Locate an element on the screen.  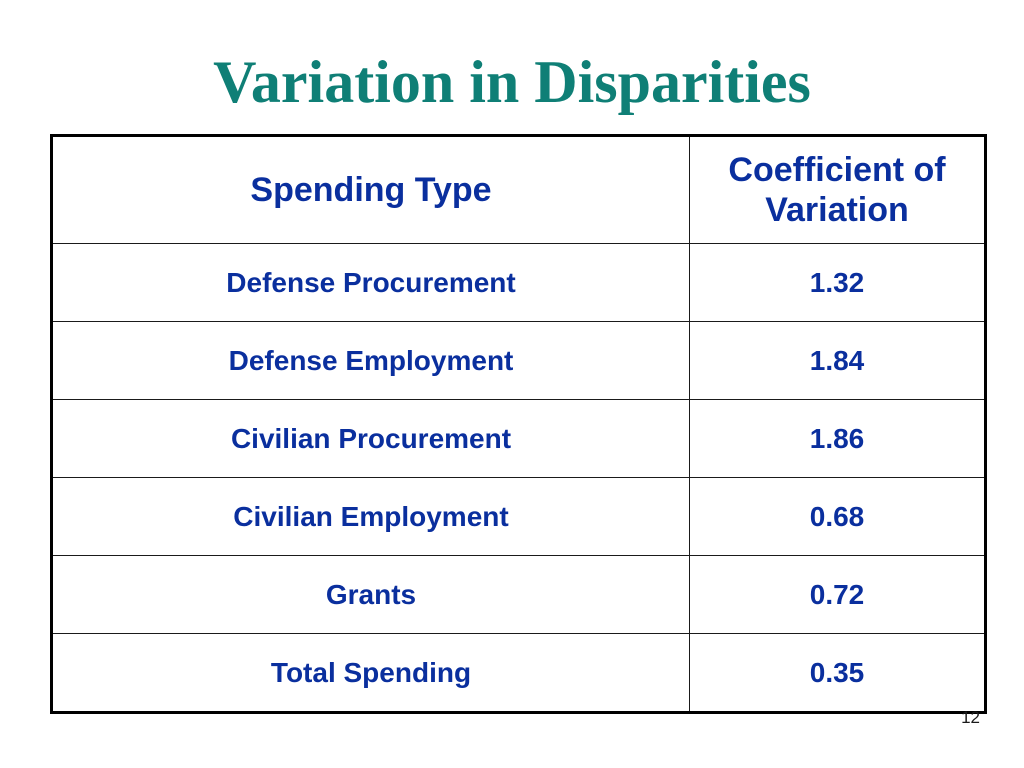
header-coefficient-of-variation: Coefficient of Variation is located at coordinates (837, 189).